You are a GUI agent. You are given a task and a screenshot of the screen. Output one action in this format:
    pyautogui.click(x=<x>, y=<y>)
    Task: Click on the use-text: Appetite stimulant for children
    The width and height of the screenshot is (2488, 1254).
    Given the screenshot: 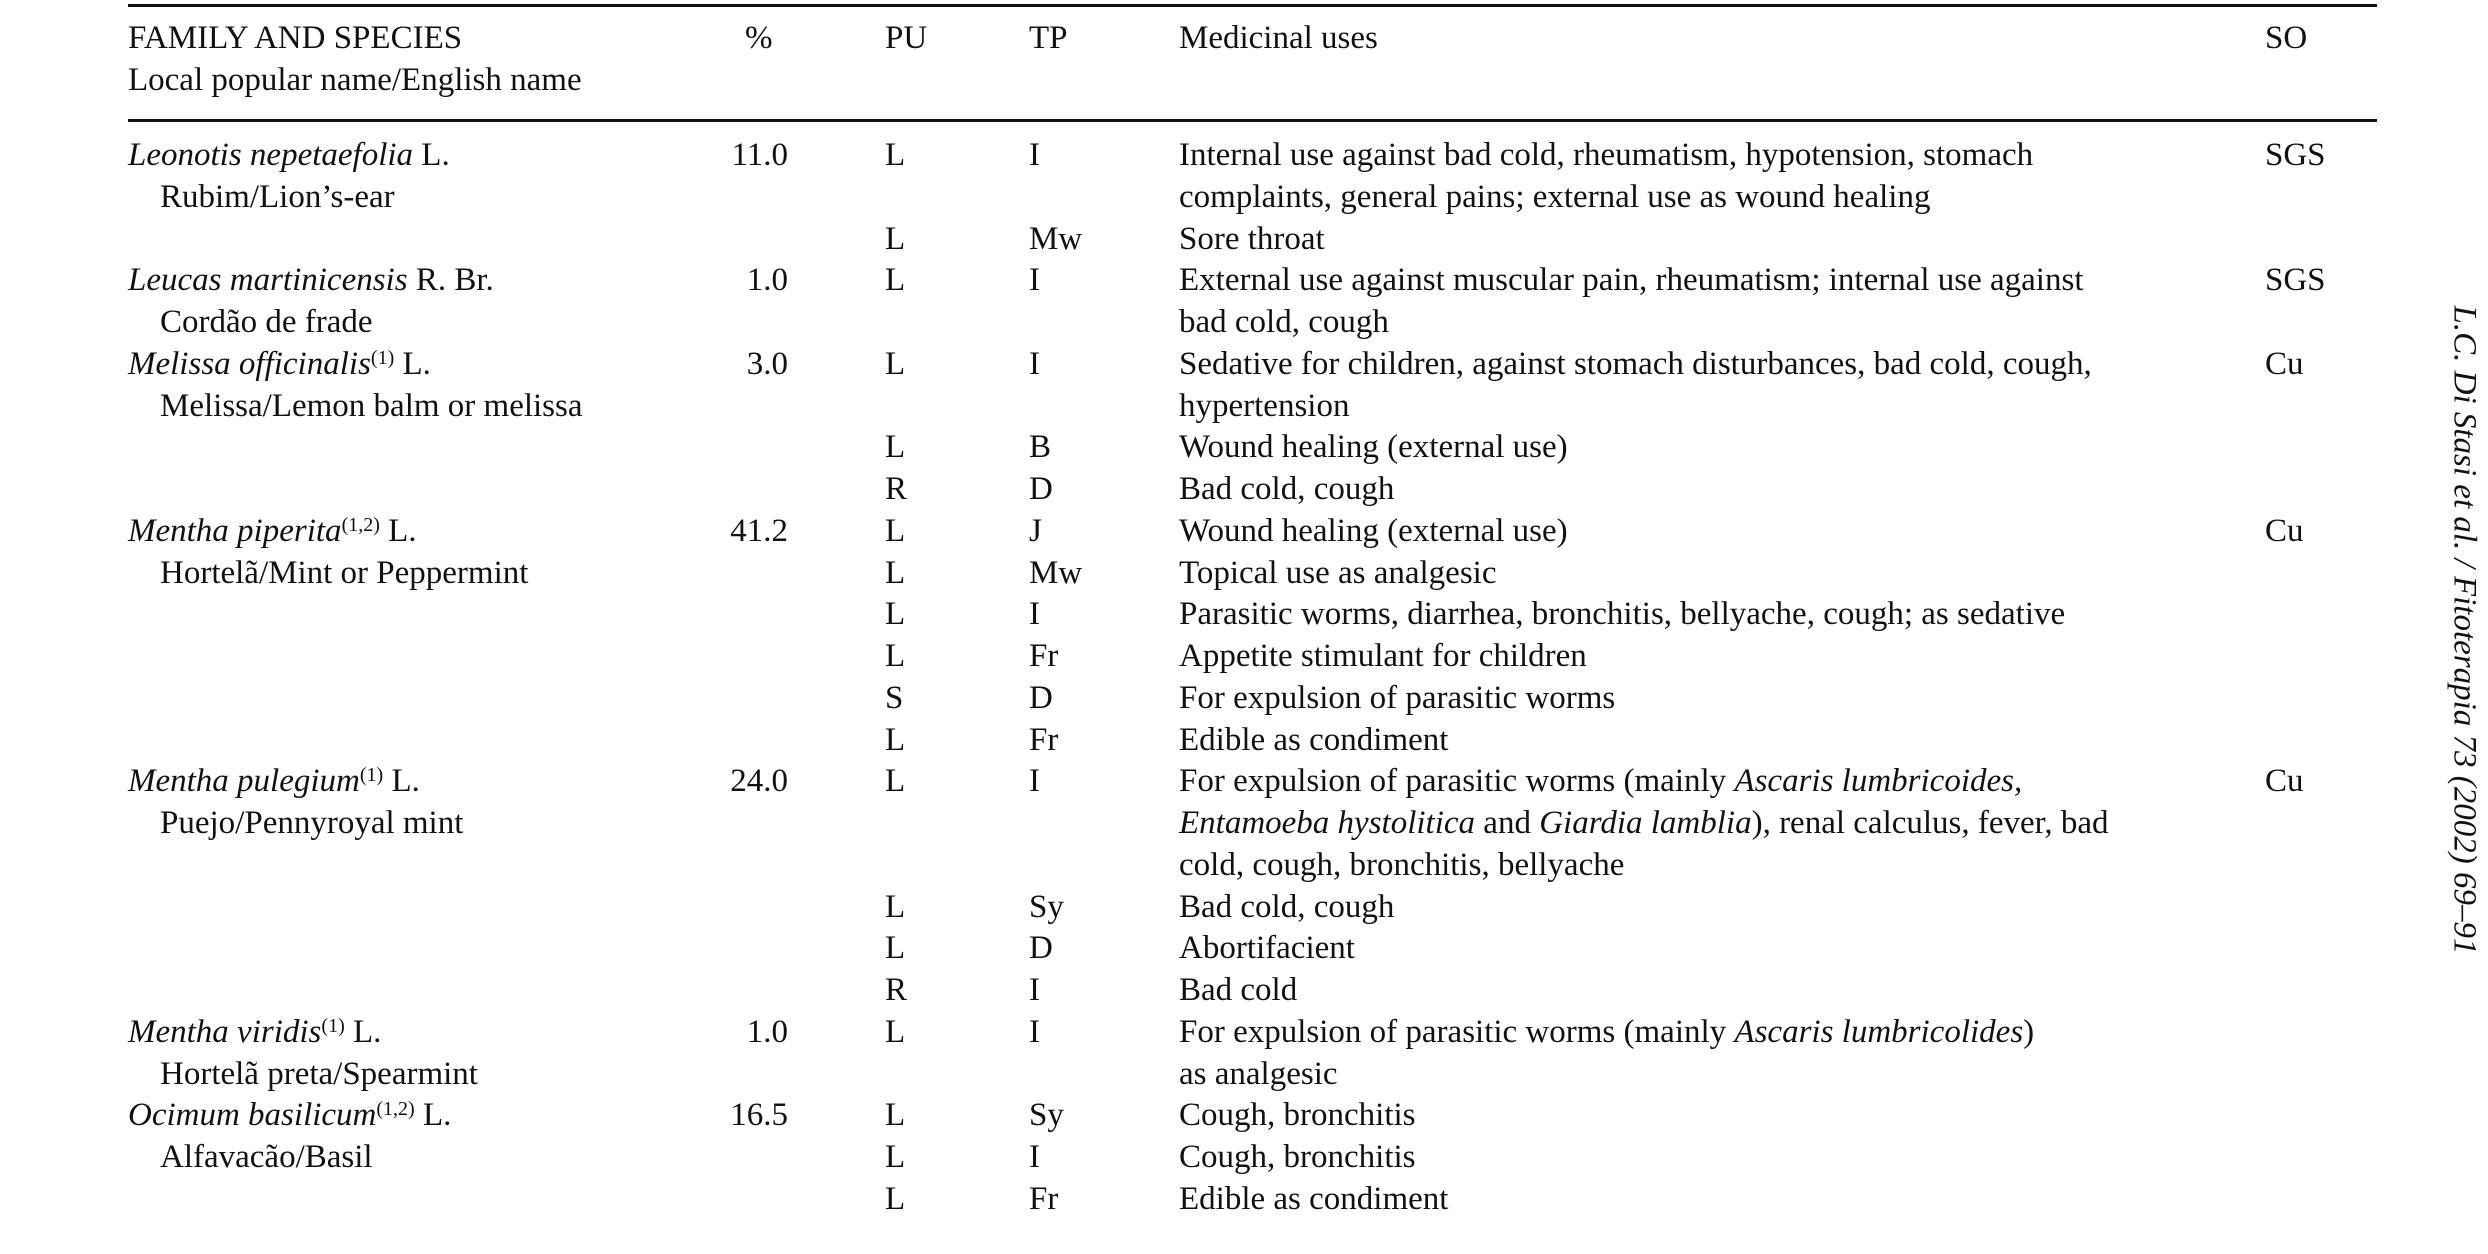 What is the action you would take?
    pyautogui.click(x=1383, y=656)
    